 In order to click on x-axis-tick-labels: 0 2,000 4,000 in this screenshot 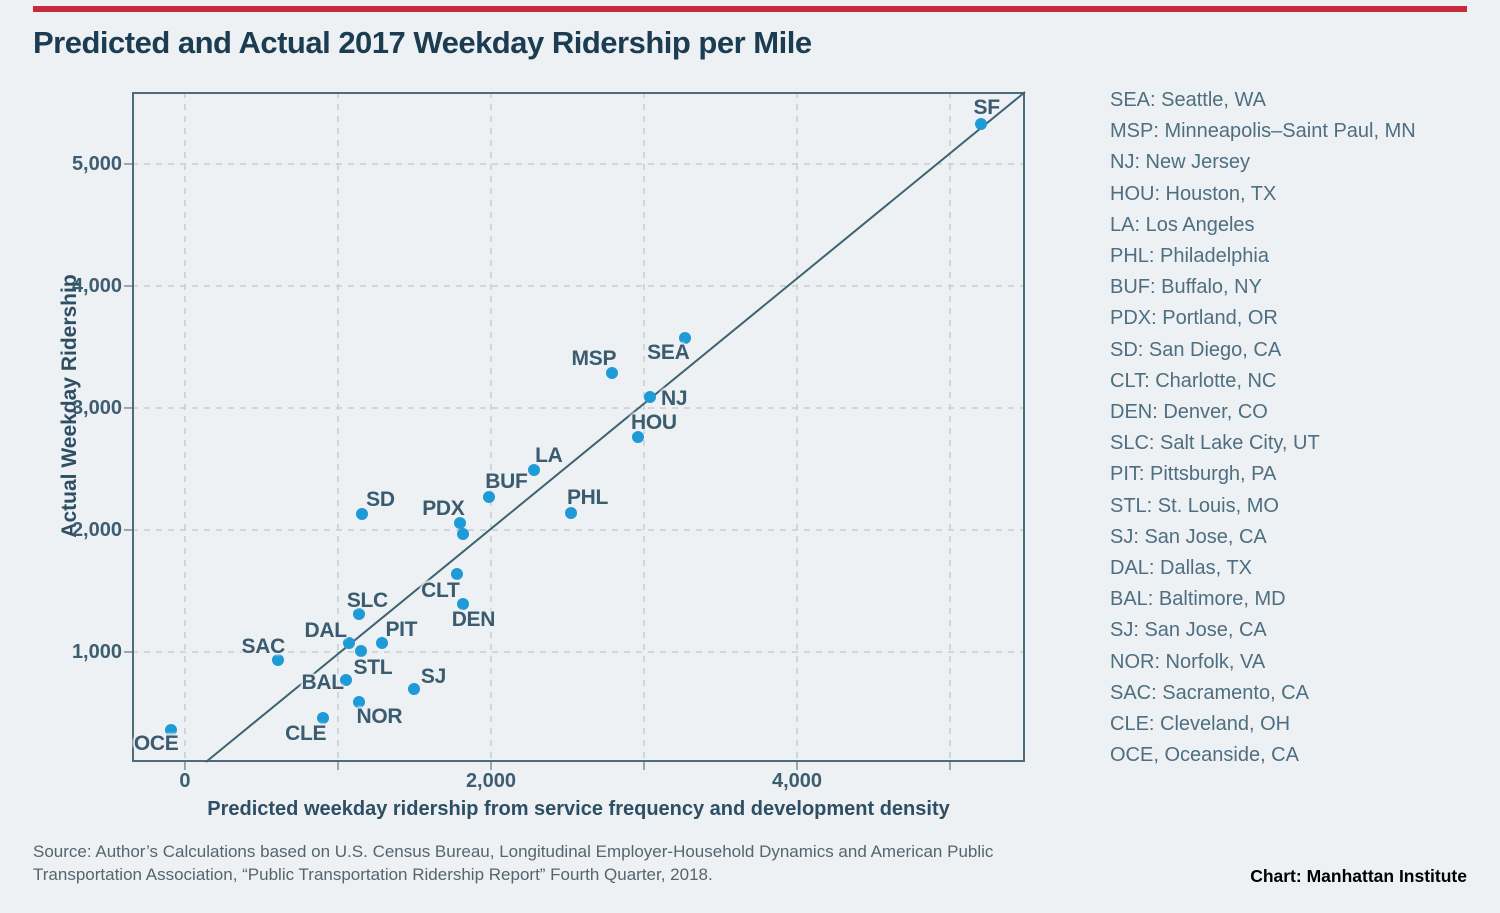, I will do `click(578, 782)`.